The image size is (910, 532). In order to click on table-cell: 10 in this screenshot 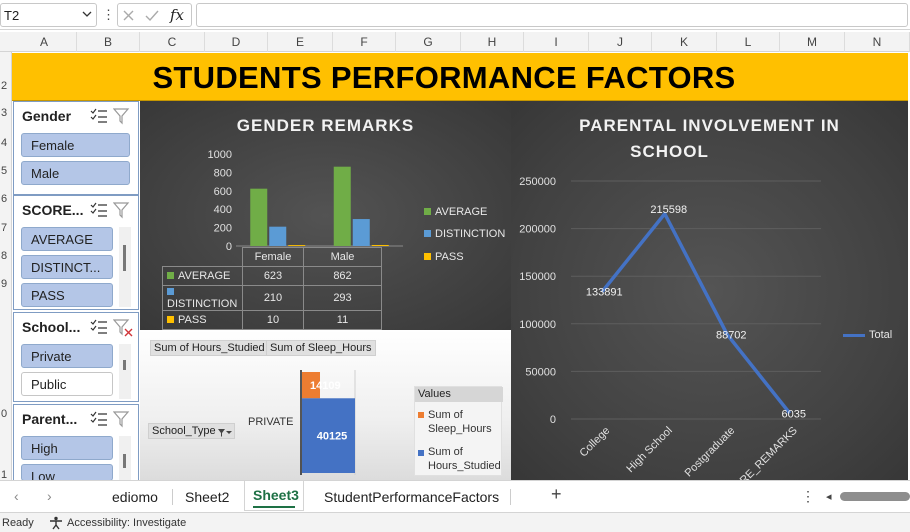, I will do `click(273, 320)`.